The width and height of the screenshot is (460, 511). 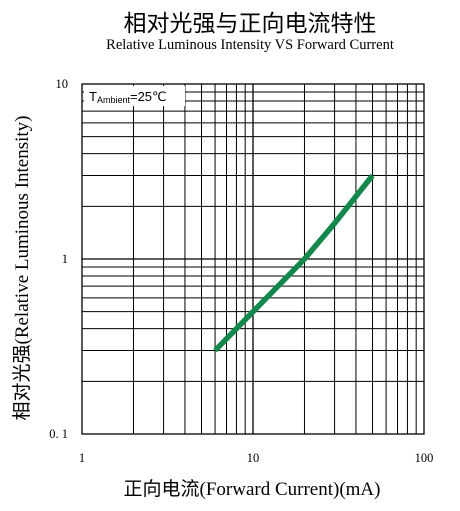 What do you see at coordinates (252, 489) in the screenshot?
I see `x-axis-label: 正向电流(Forward Current)(mA)` at bounding box center [252, 489].